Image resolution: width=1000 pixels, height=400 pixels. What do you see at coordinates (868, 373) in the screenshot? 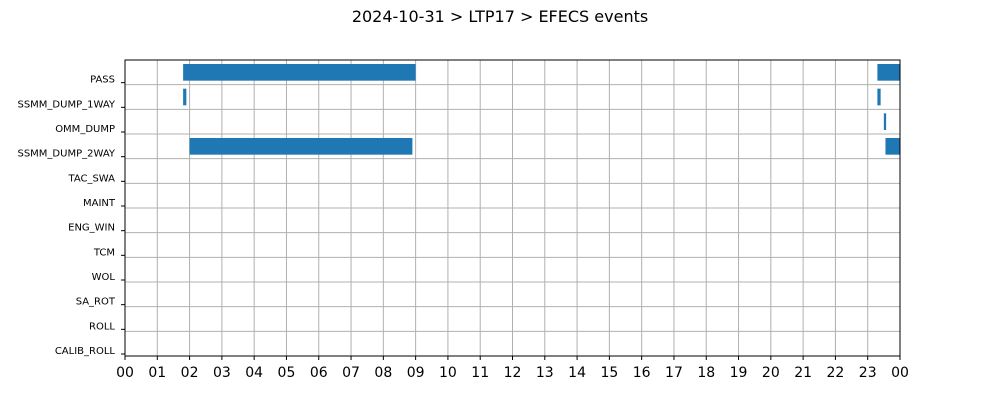
I see `x-tick-label: 23` at bounding box center [868, 373].